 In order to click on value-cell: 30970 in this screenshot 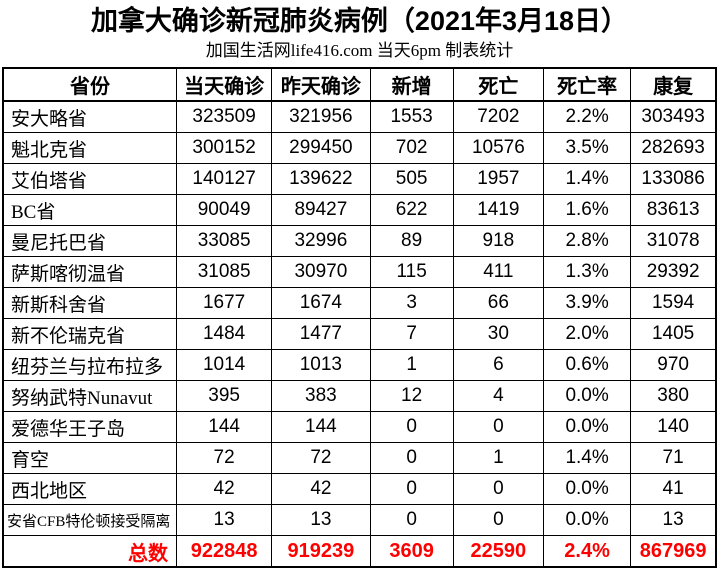, I will do `click(321, 272)`.